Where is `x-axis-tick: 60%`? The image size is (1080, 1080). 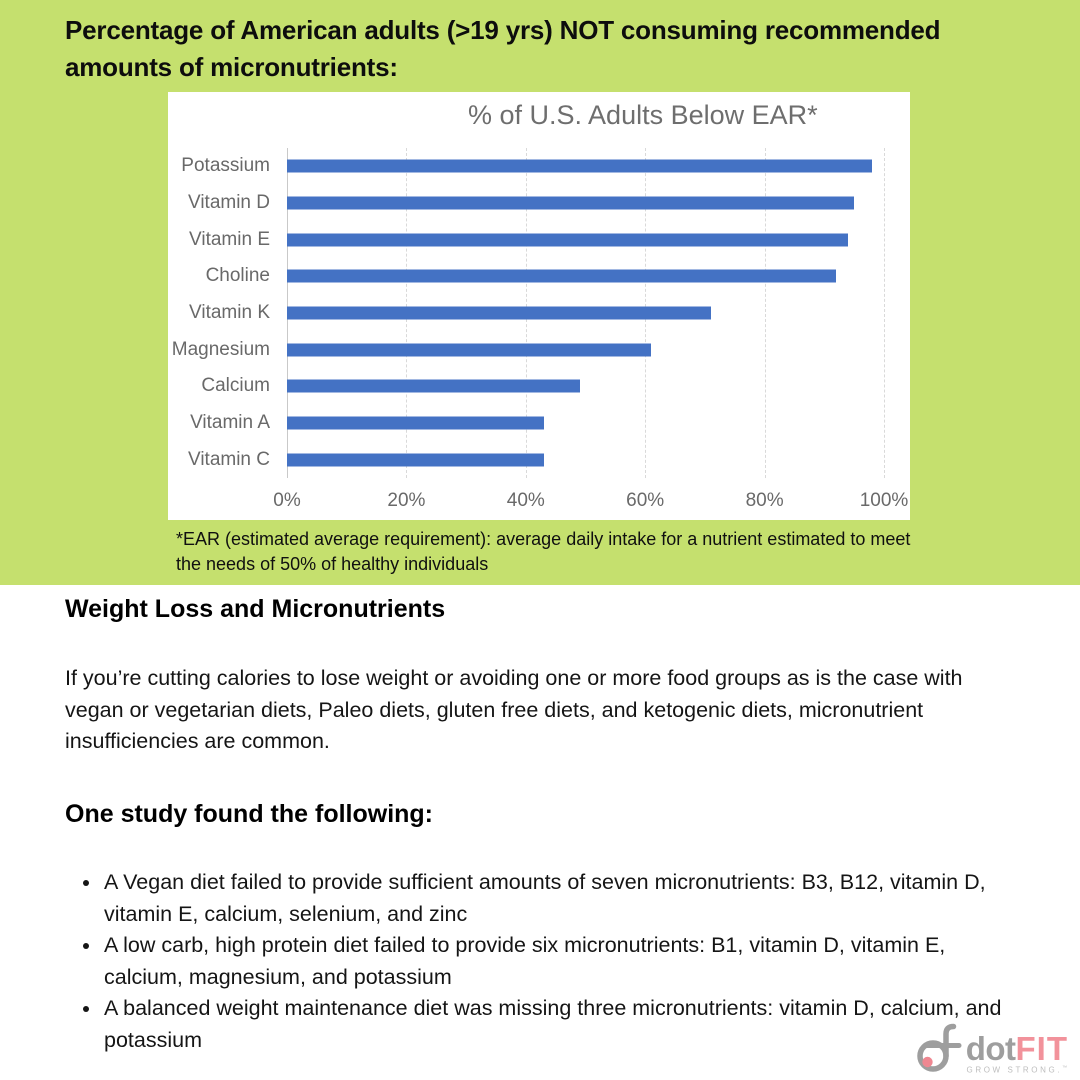
x-axis-tick: 60% is located at coordinates (645, 500).